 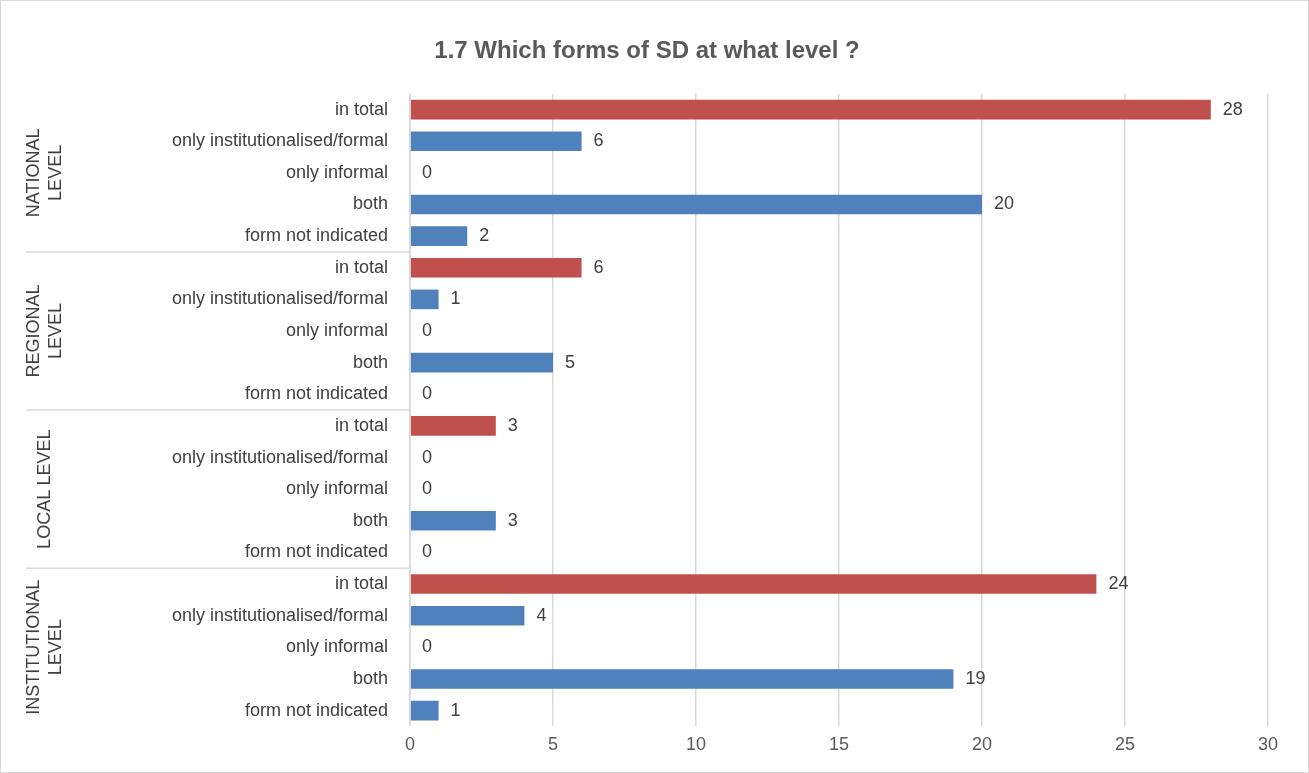 I want to click on data-label: 24, so click(x=1118, y=583).